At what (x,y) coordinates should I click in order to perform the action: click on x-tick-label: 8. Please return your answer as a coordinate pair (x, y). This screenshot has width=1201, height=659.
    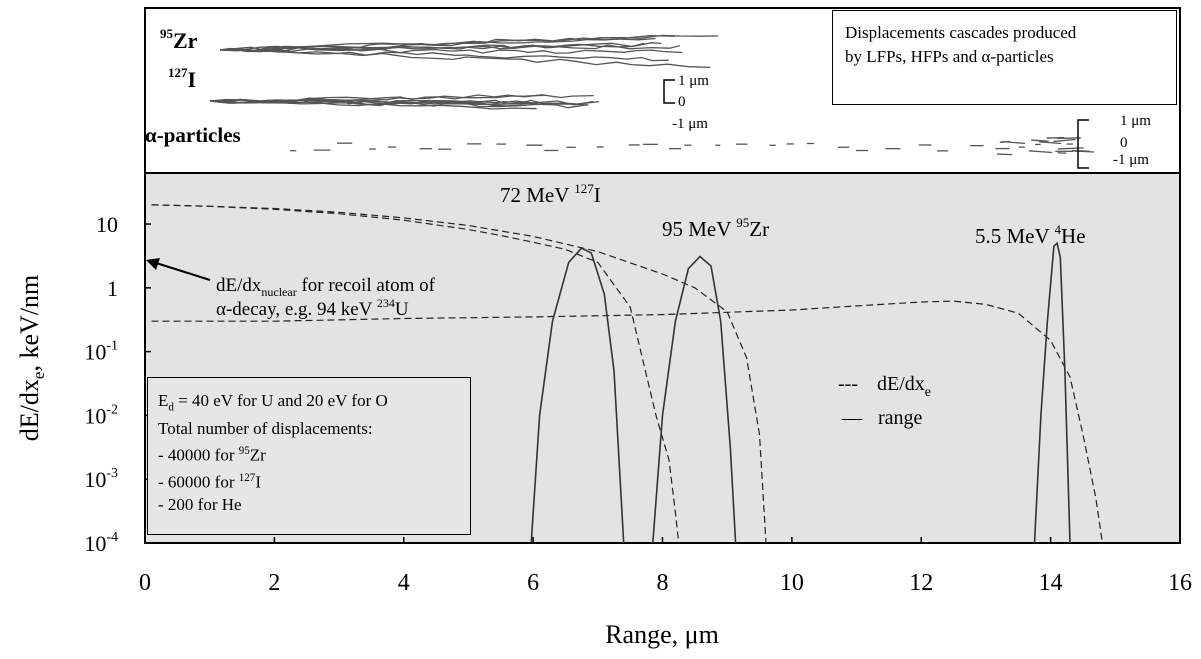
    Looking at the image, I should click on (663, 583).